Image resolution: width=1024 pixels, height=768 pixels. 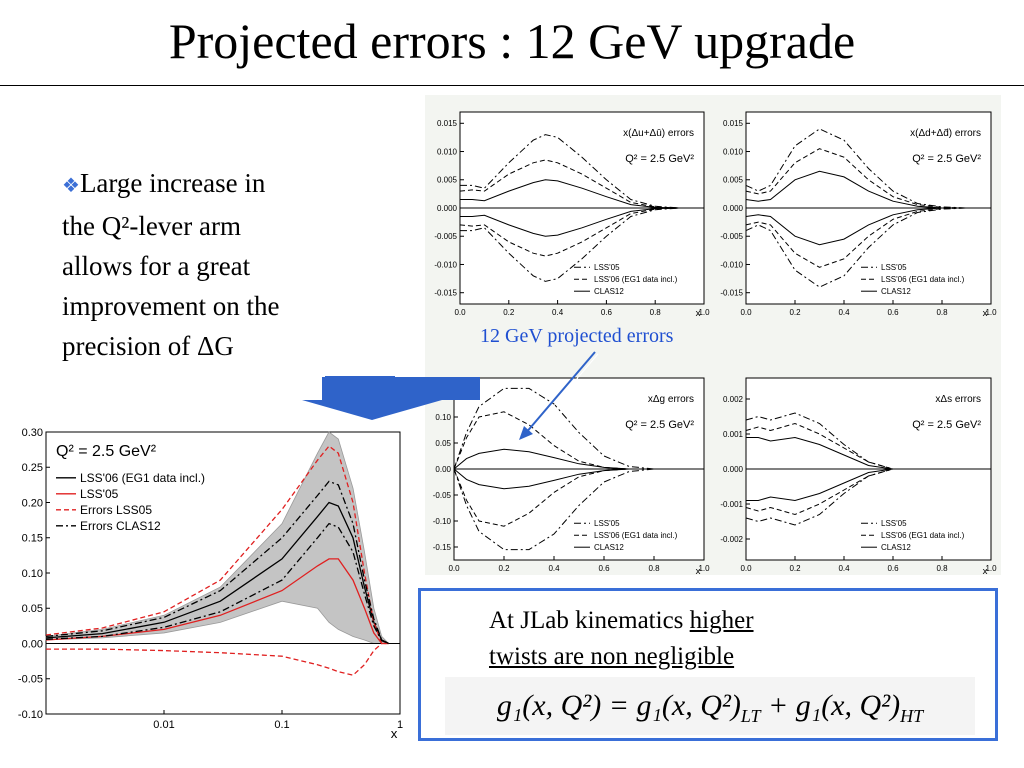 I want to click on chart-title: x(Δu+Δū) errors, so click(x=658, y=133).